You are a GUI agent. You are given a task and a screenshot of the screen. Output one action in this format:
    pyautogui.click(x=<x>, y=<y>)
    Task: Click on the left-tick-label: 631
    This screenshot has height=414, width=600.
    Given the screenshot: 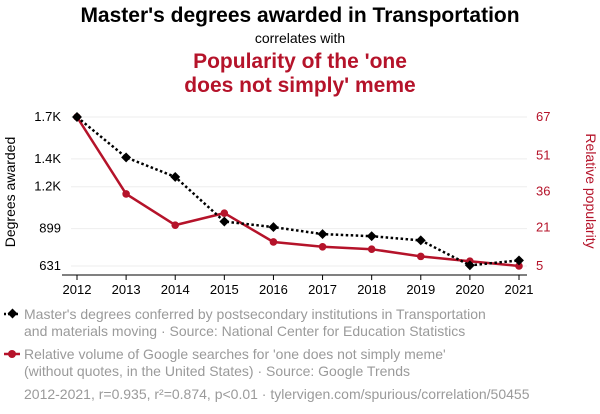 What is the action you would take?
    pyautogui.click(x=50, y=265)
    